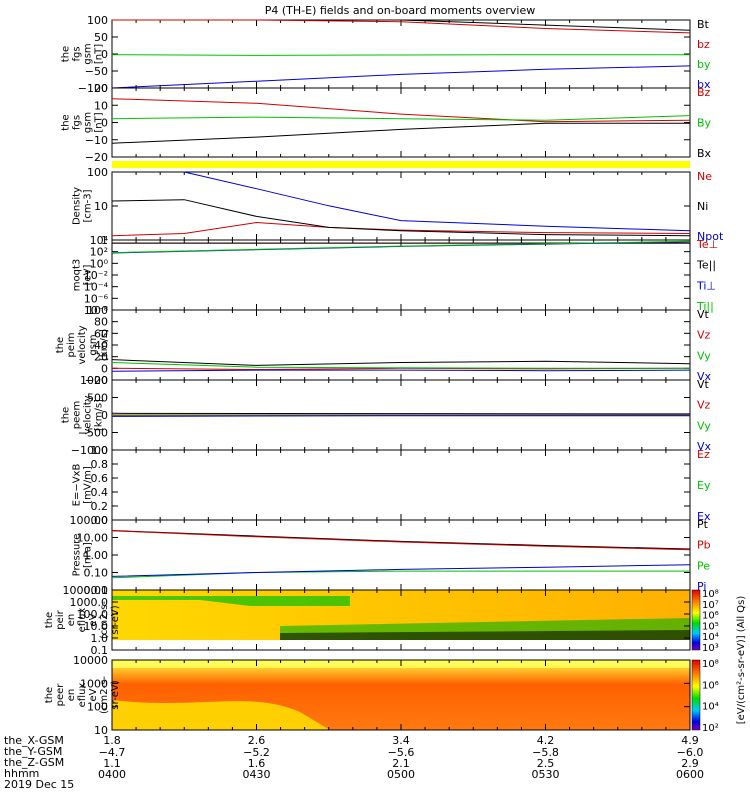 This screenshot has width=750, height=800. Describe the element at coordinates (34, 740) in the screenshot. I see `x-axis-row-label: the_X-GSM` at that location.